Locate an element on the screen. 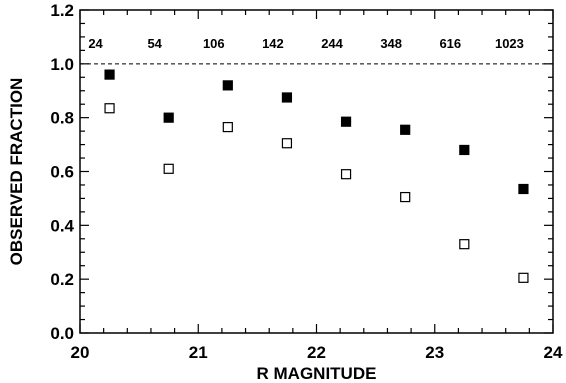  y-tick-label: 0.2 is located at coordinates (62, 279).